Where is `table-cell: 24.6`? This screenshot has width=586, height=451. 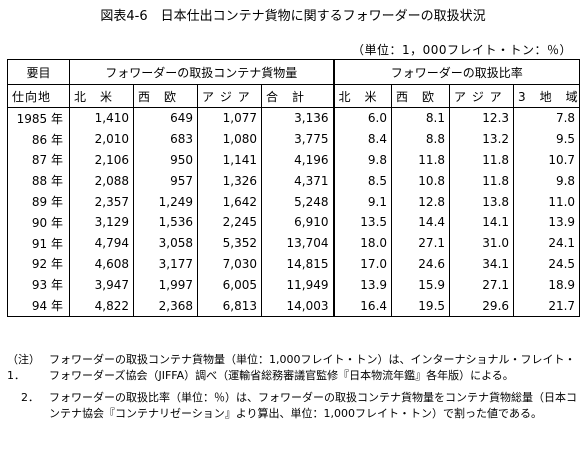 table-cell: 24.6 is located at coordinates (421, 264).